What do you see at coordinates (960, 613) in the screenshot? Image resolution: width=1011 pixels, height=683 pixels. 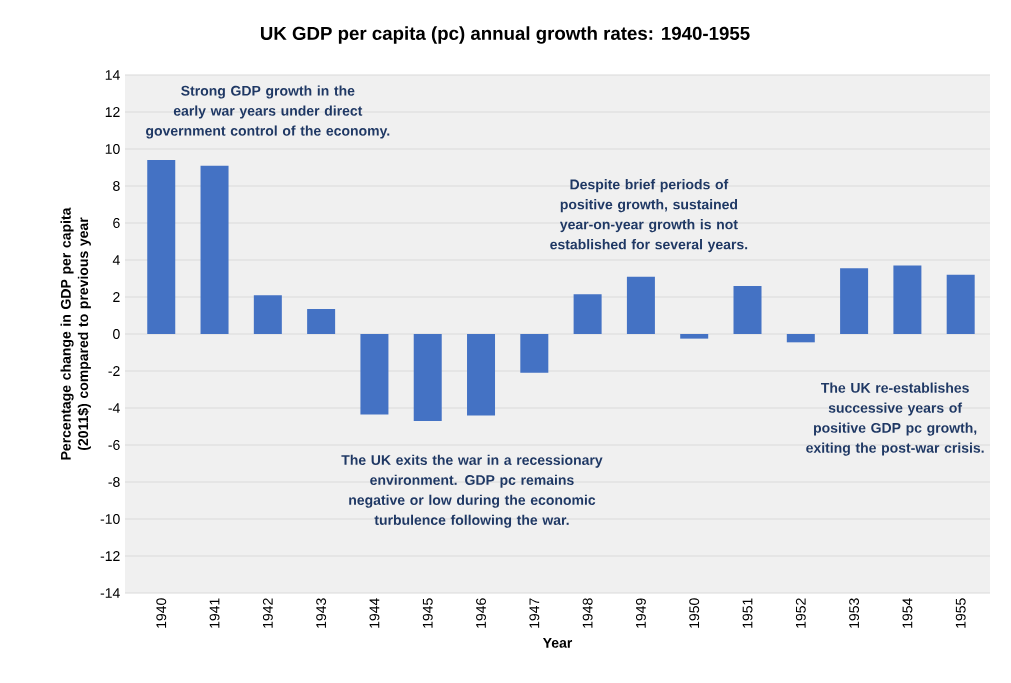 I see `x-tick-label: 1955` at bounding box center [960, 613].